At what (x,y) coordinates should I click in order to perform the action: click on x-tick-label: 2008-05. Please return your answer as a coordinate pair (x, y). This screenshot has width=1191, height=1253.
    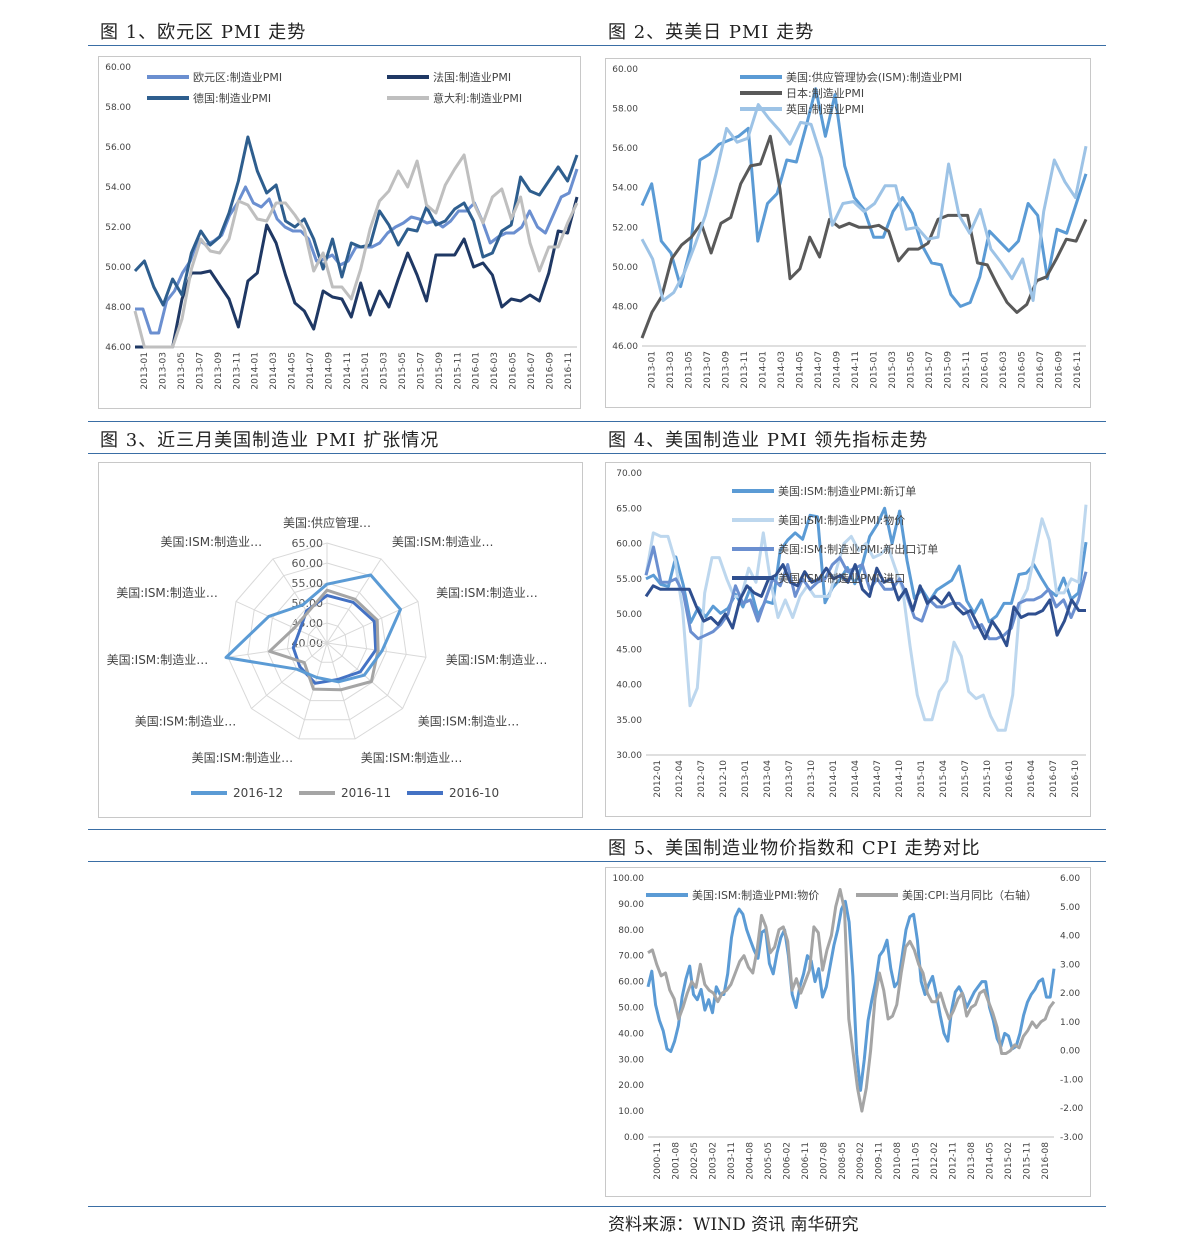
    Looking at the image, I should click on (843, 1161).